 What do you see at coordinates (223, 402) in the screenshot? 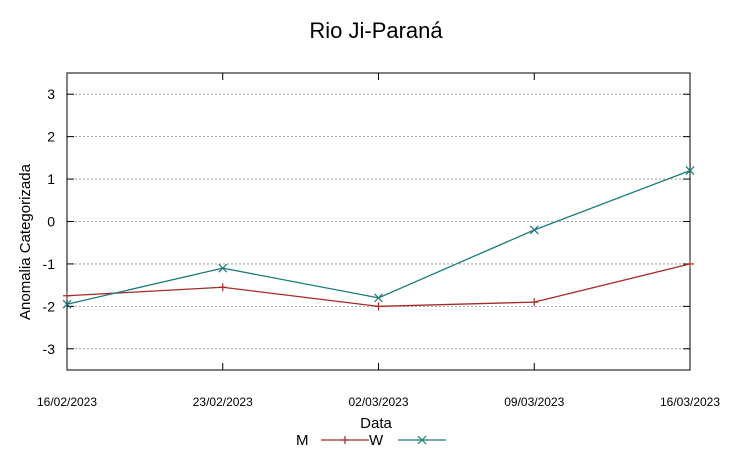
I see `x-tick-label: 23/02/2023` at bounding box center [223, 402].